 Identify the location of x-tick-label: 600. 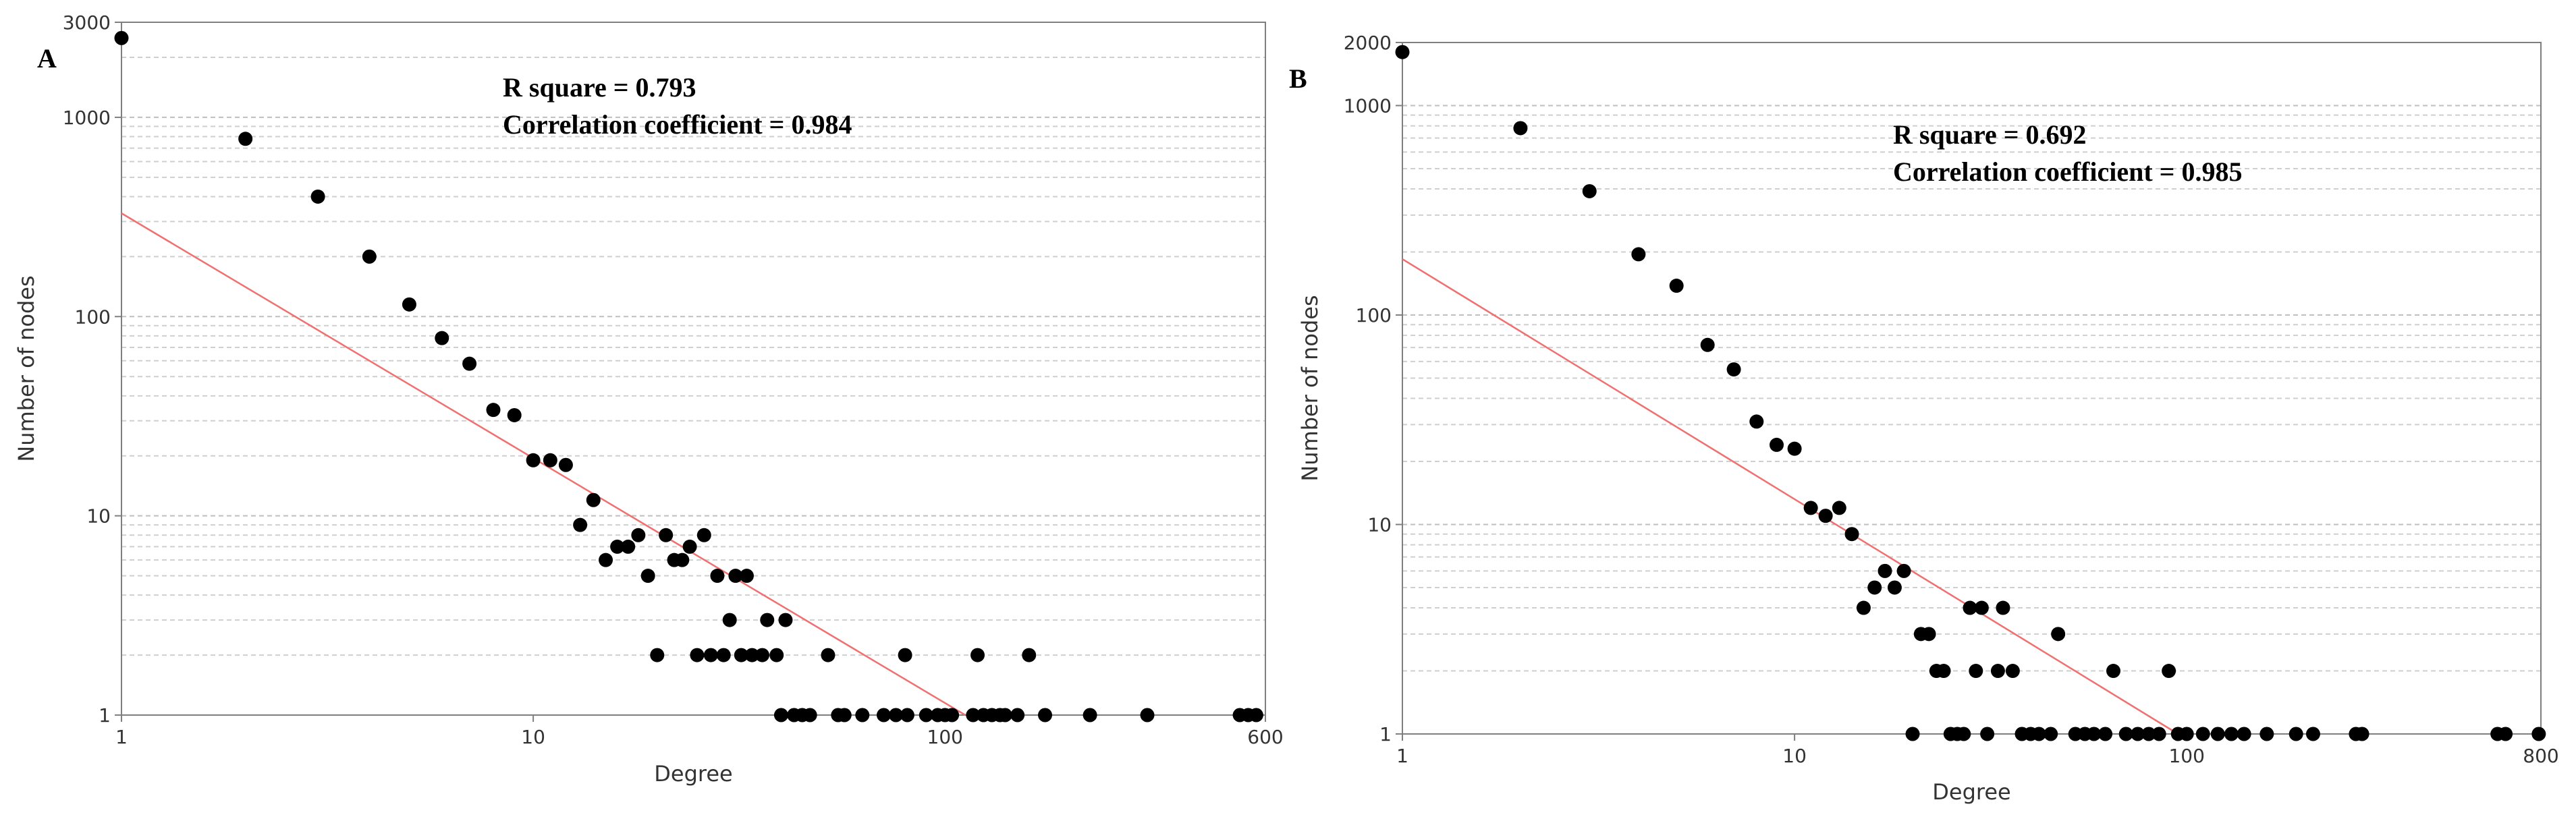
(1265, 737).